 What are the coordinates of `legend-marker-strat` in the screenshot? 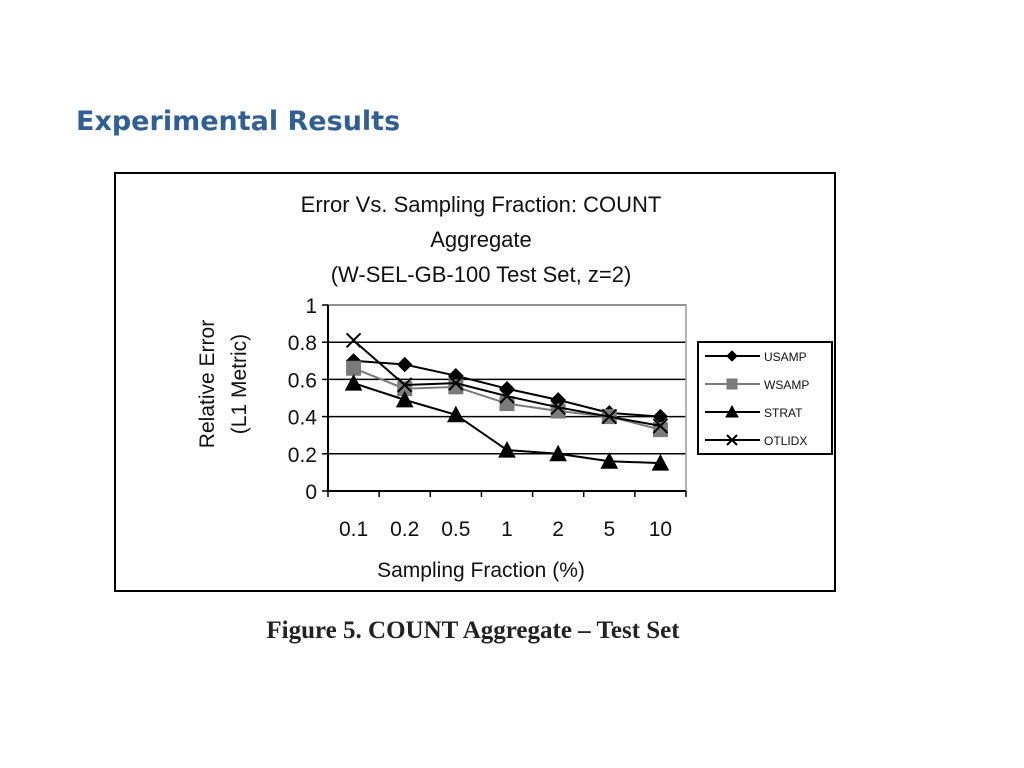 It's located at (732, 411).